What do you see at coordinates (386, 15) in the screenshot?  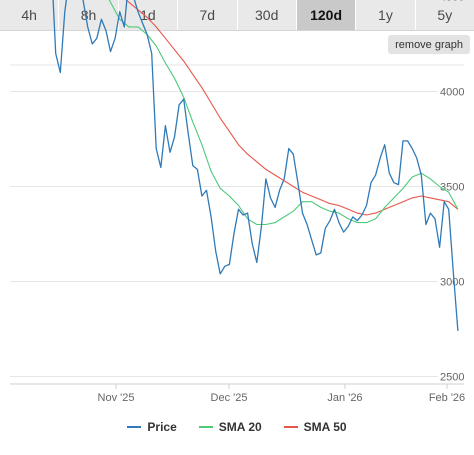 I see `tab-1y: 1y` at bounding box center [386, 15].